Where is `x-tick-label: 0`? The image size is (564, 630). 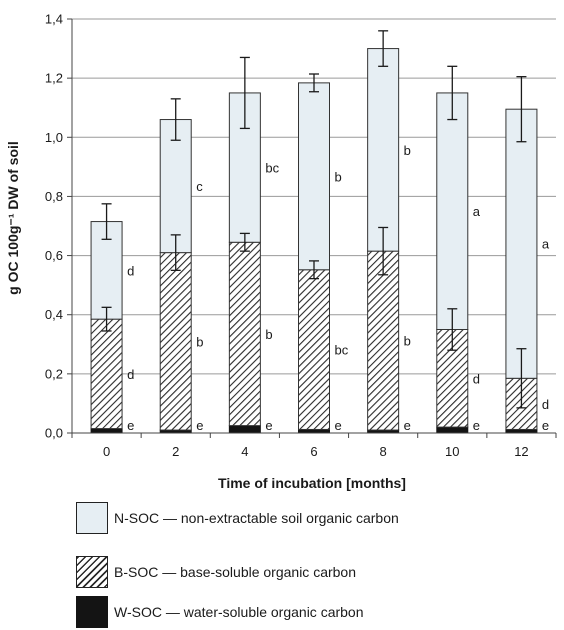 x-tick-label: 0 is located at coordinates (106, 451).